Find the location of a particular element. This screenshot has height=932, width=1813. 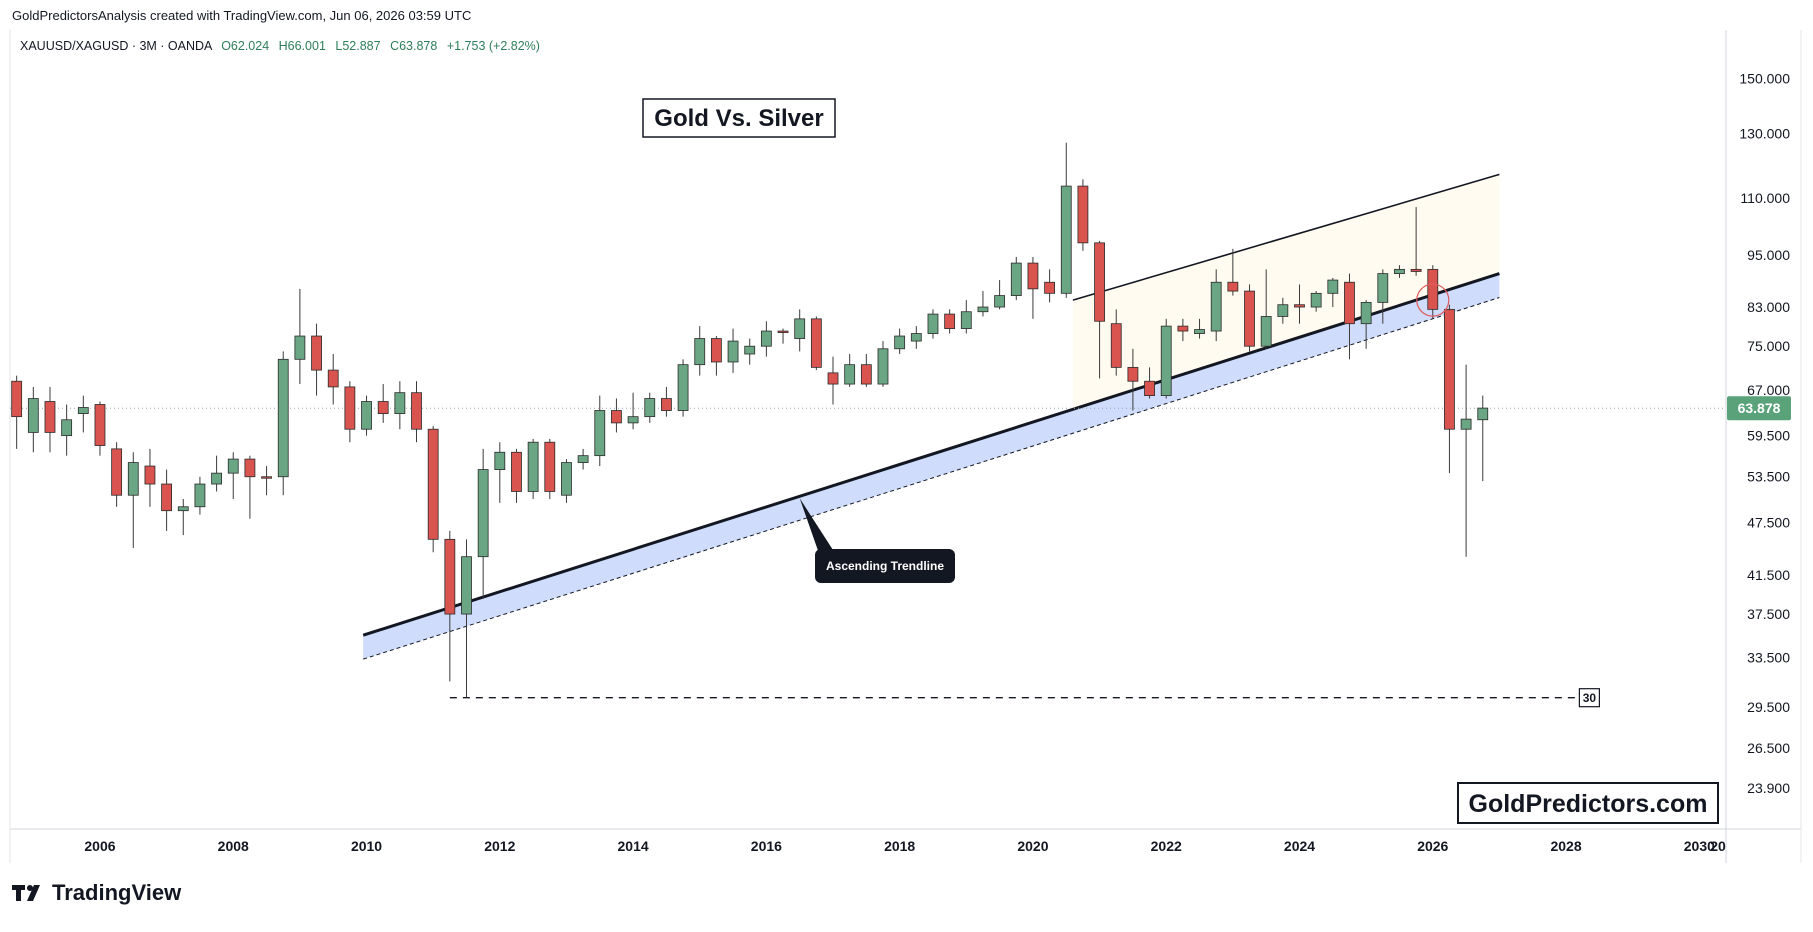

trendline-callout-label: Ascending Trendline is located at coordinates (885, 566).